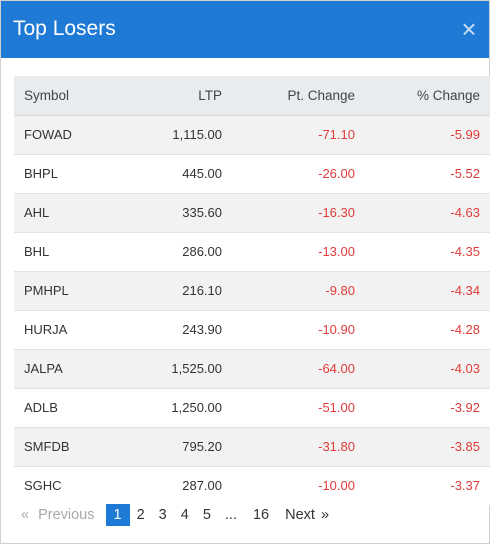  Describe the element at coordinates (422, 96) in the screenshot. I see `column-header-pct-change: % Change` at that location.